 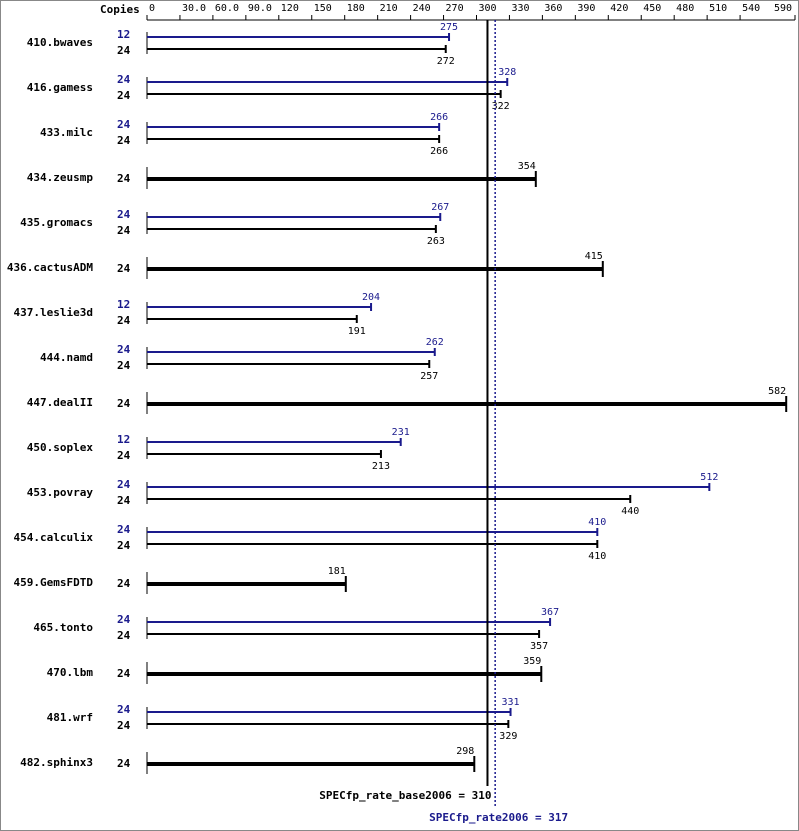 What do you see at coordinates (56, 762) in the screenshot?
I see `benchmark-name: 482.sphinx3` at bounding box center [56, 762].